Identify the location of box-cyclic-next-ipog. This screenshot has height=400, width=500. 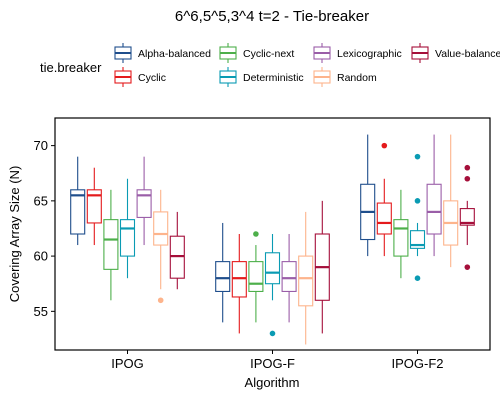
(111, 245).